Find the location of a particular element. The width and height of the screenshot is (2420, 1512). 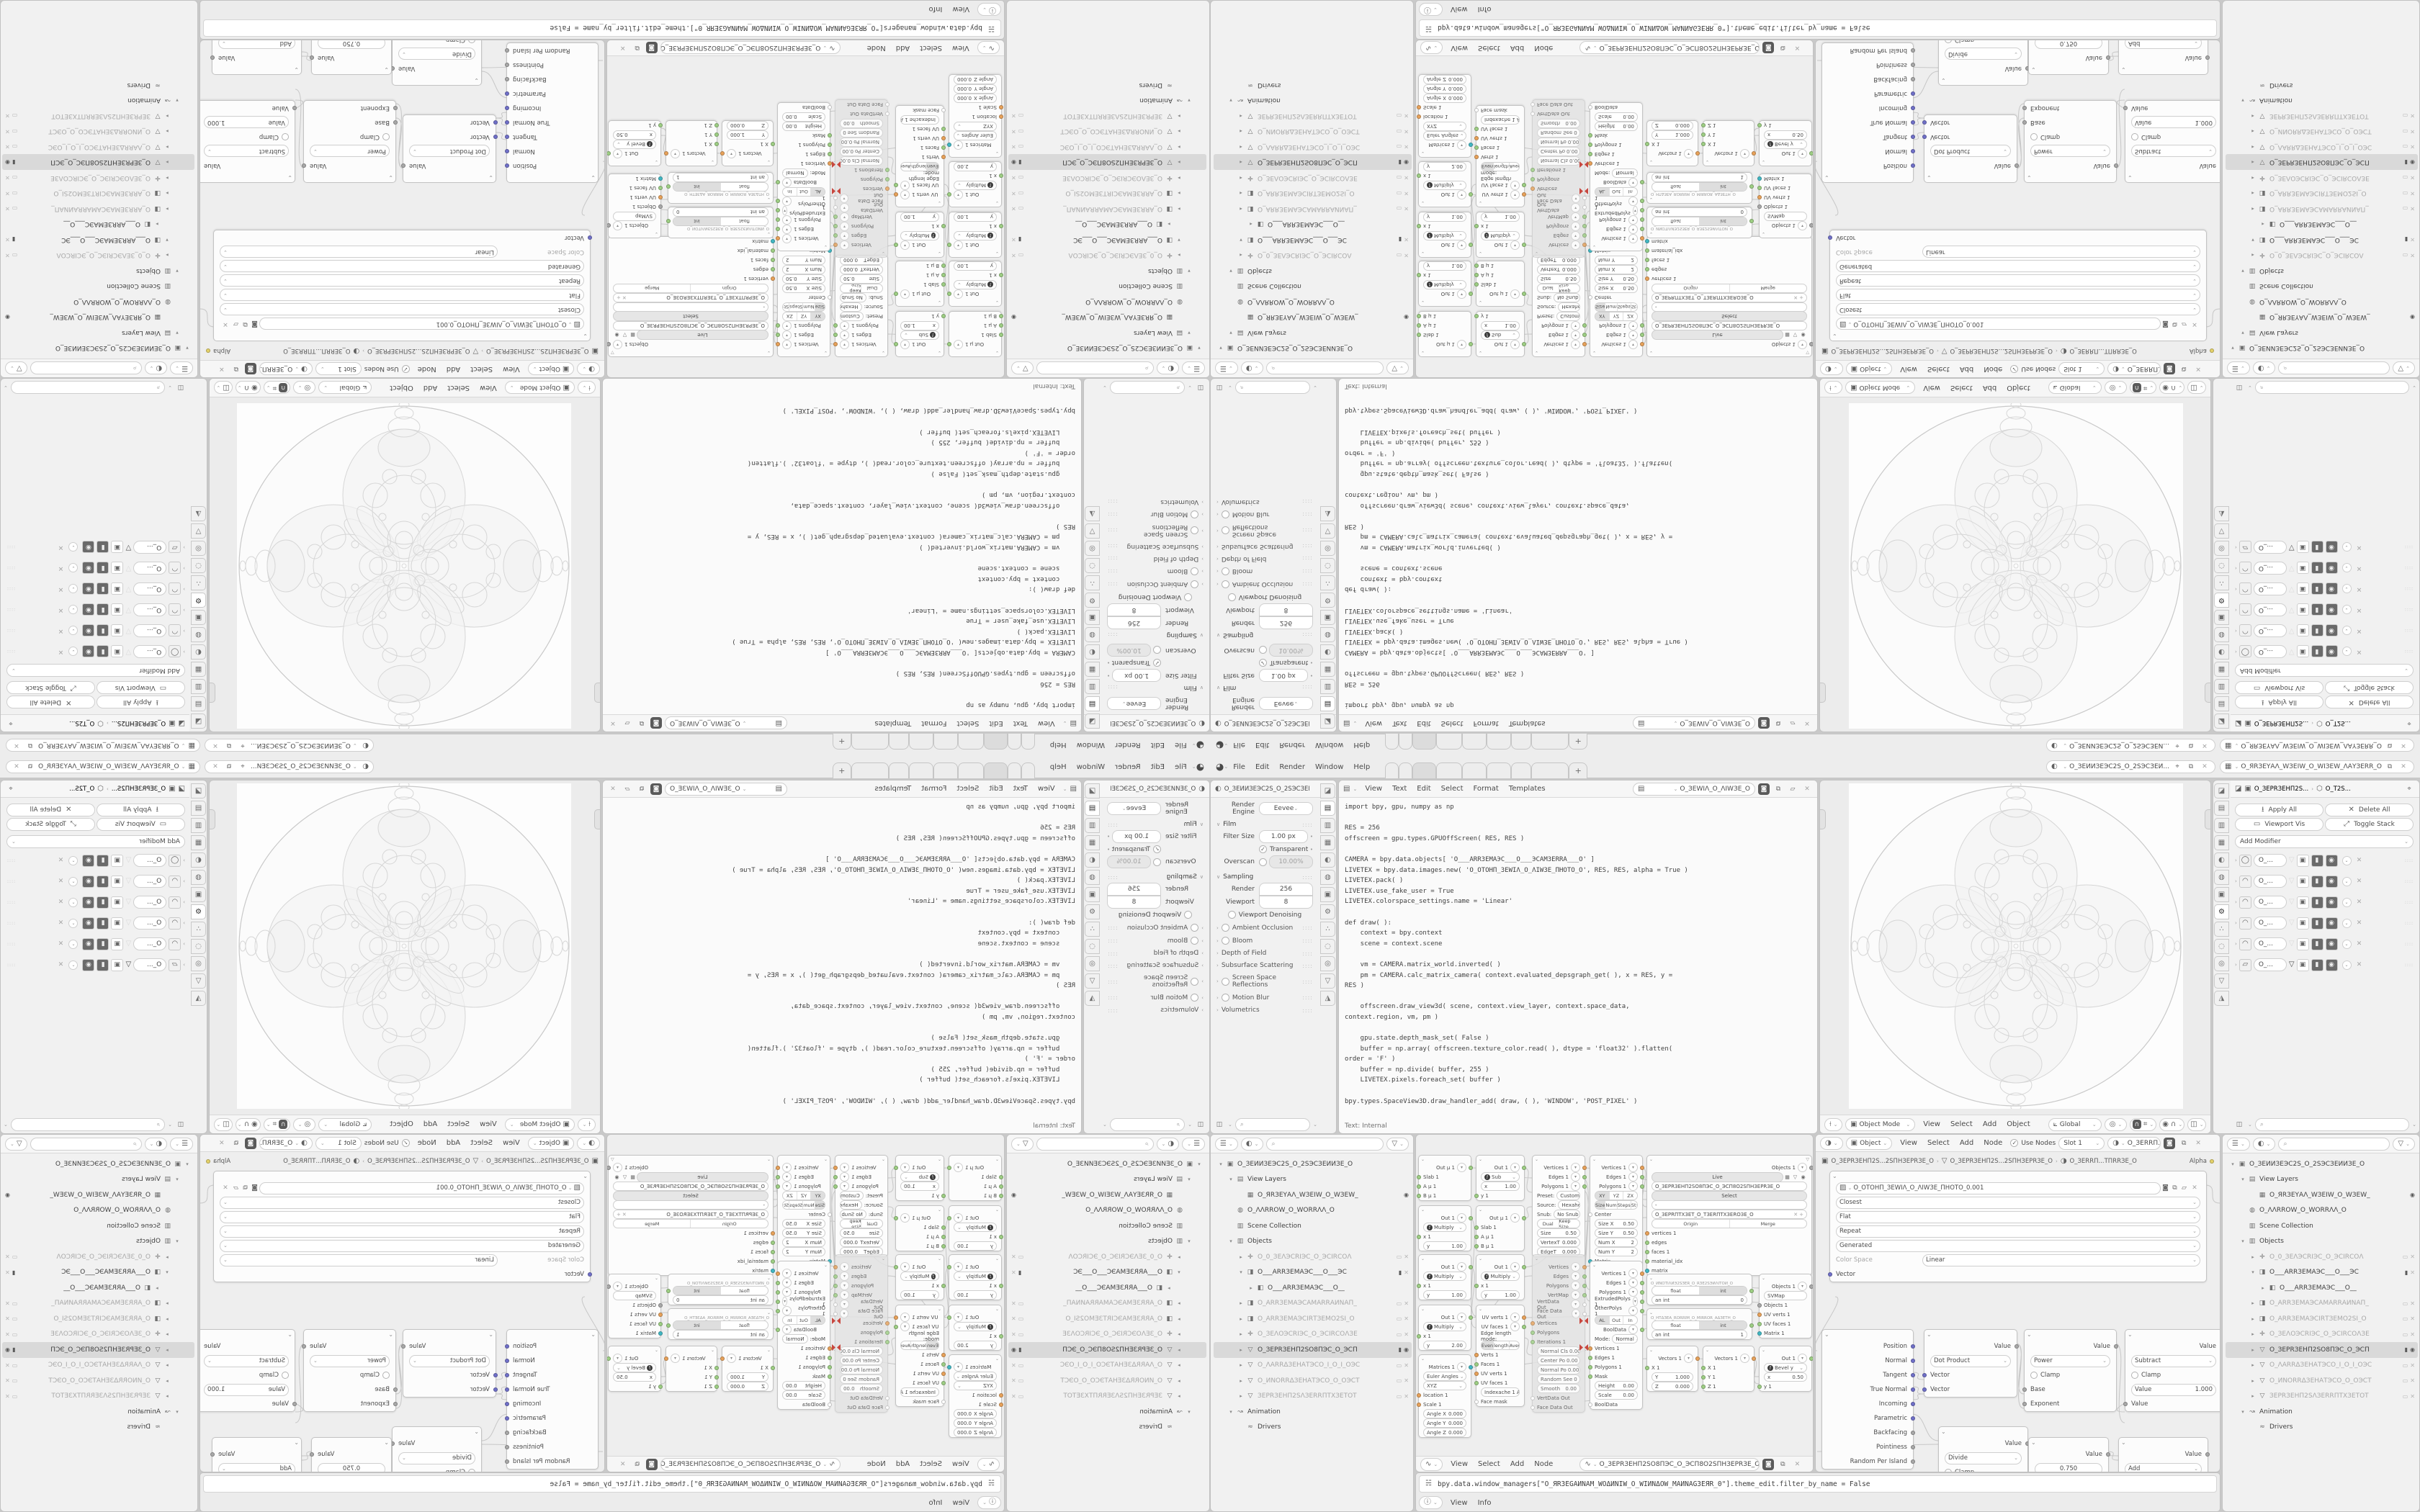

magnet-icon: ∩ is located at coordinates (2136, 1124).